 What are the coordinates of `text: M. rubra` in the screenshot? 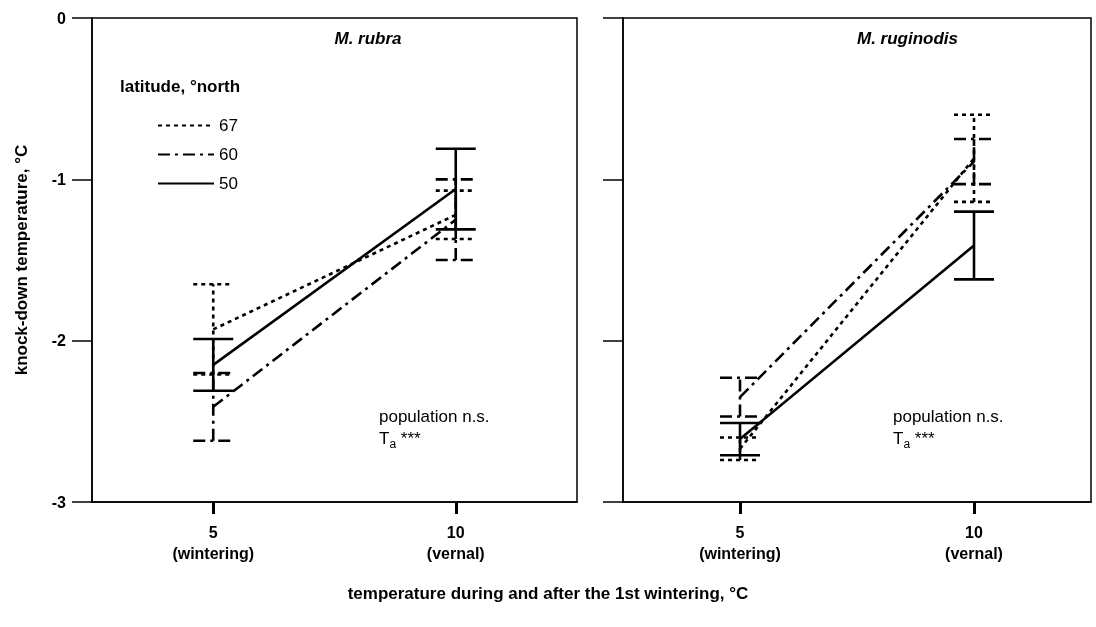 It's located at (368, 38).